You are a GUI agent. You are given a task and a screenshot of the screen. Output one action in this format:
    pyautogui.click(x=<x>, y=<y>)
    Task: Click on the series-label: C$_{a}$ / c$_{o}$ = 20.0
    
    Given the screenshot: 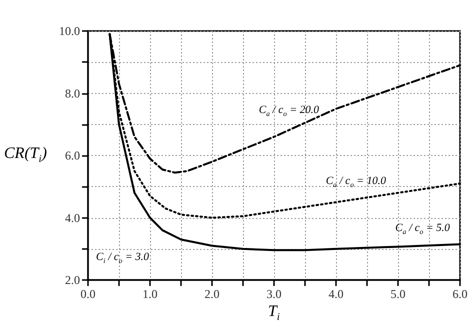 What is the action you would take?
    pyautogui.click(x=289, y=111)
    